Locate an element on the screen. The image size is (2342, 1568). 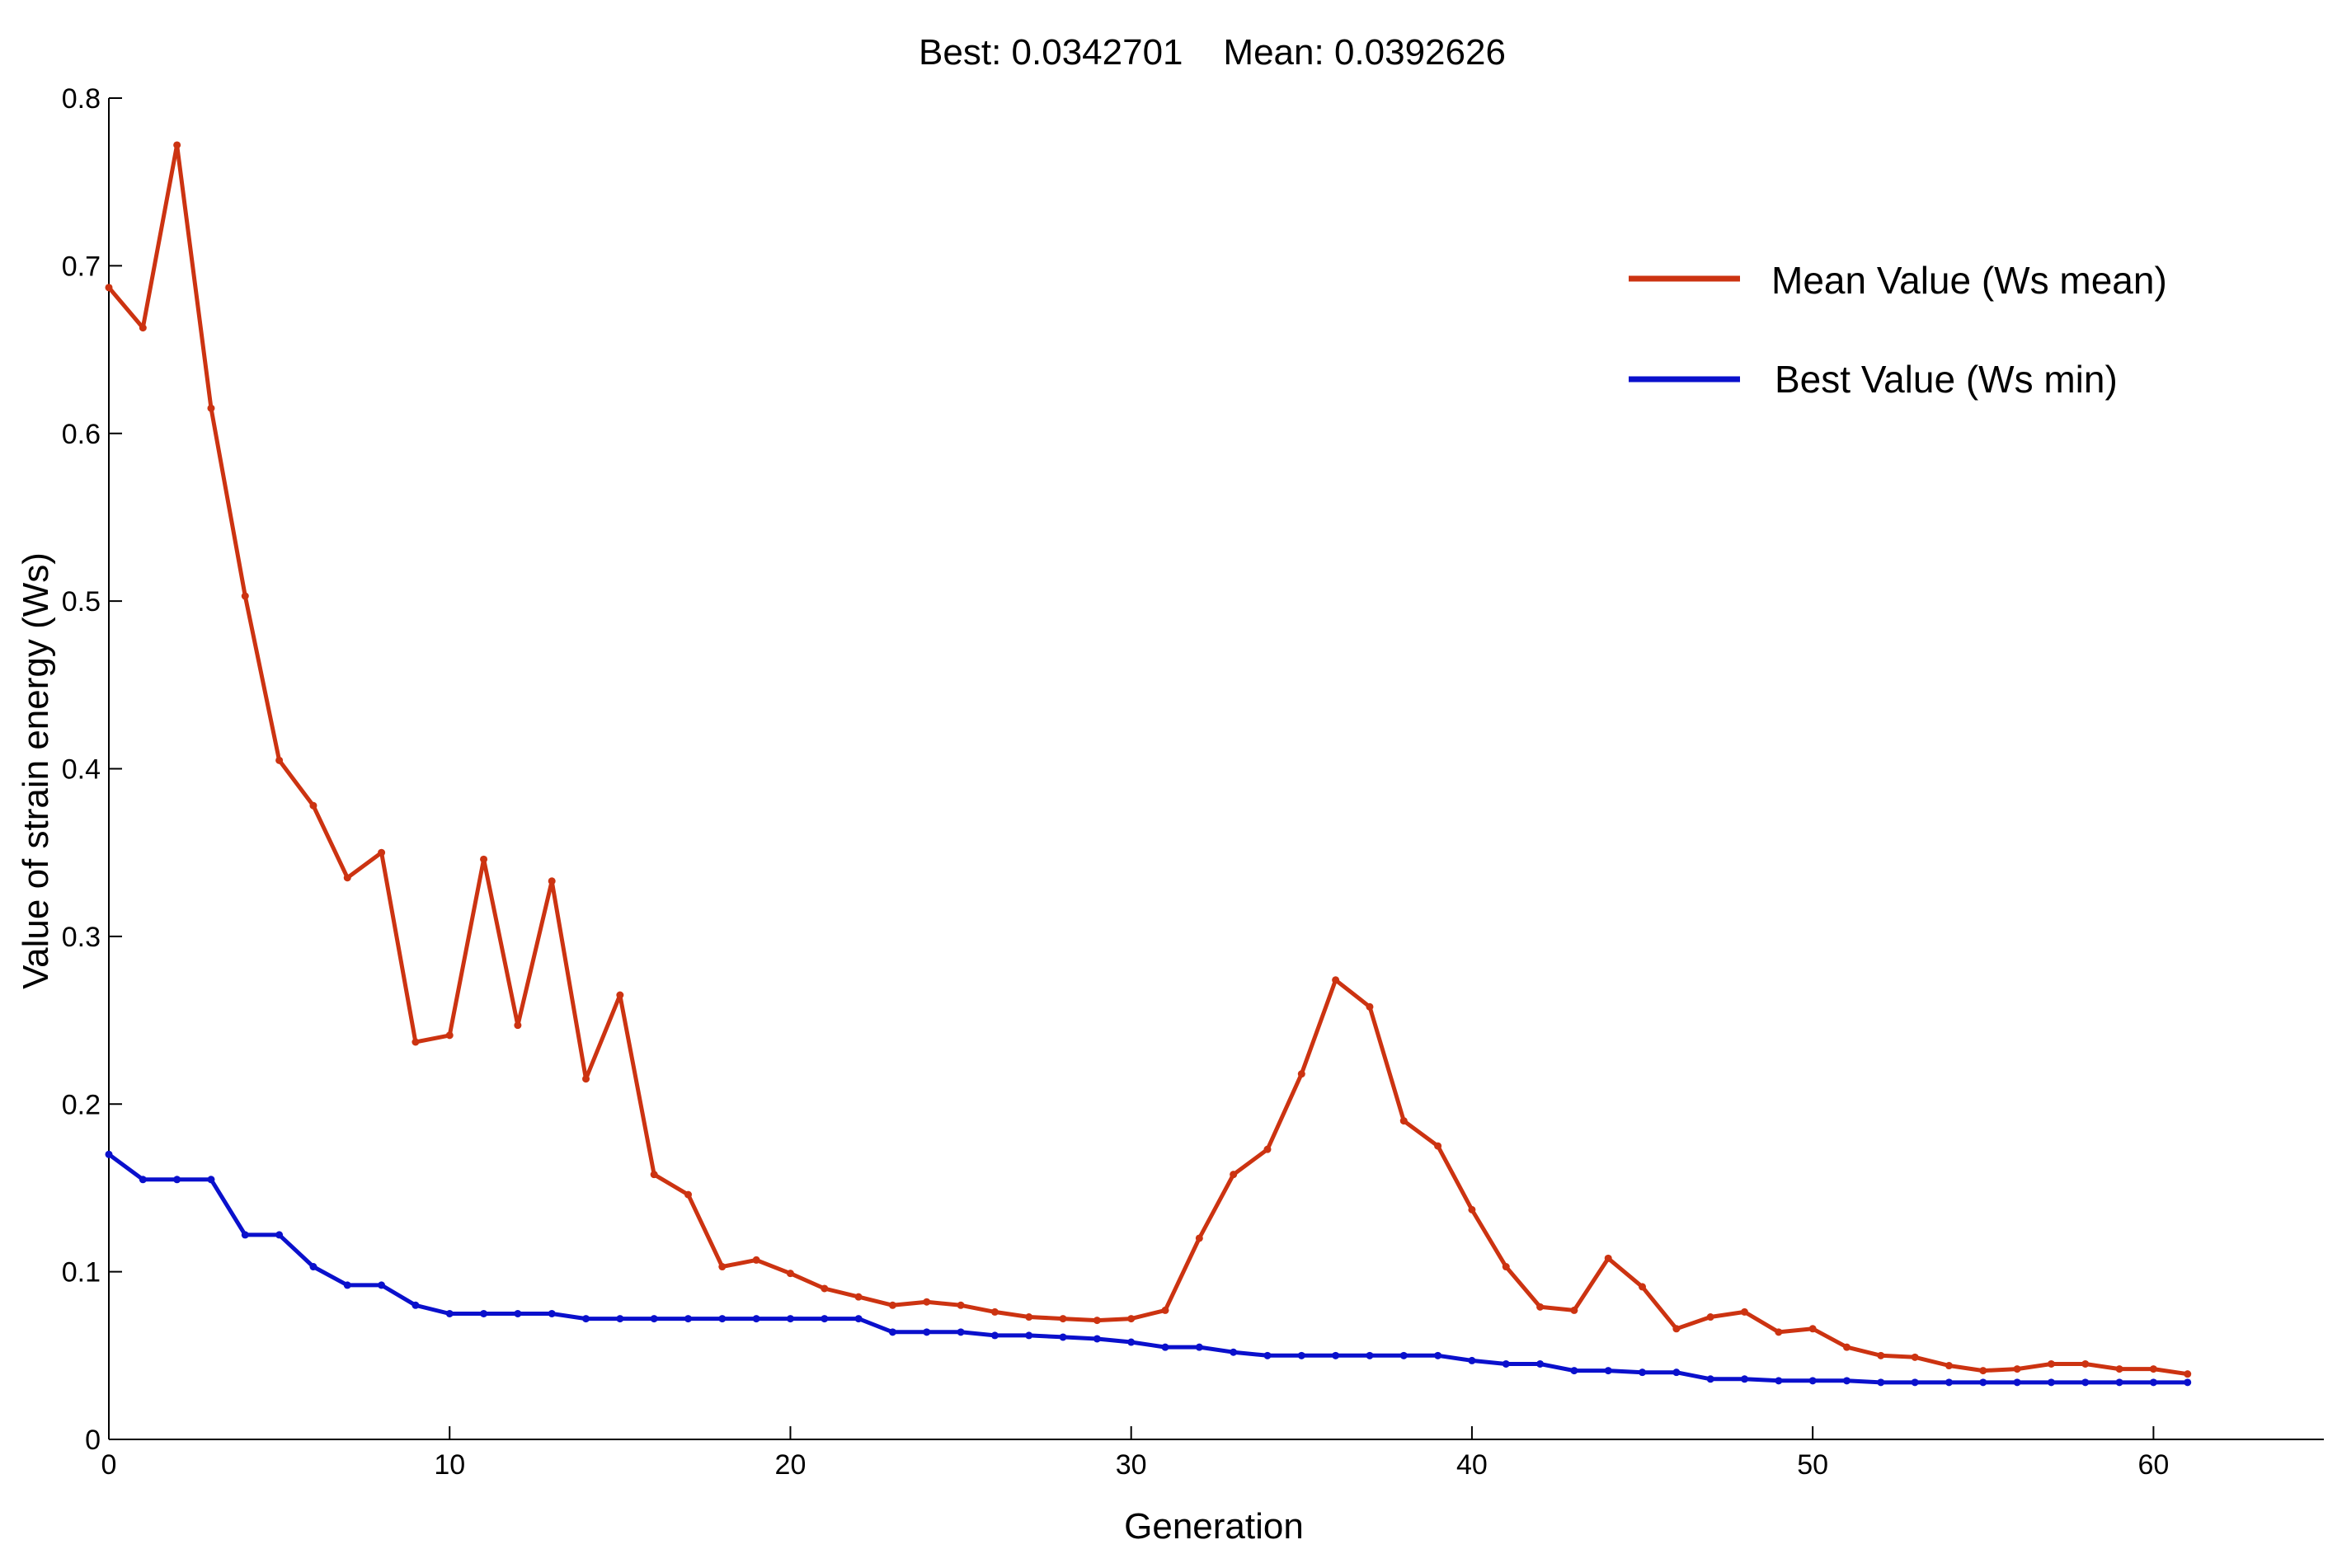
y-axis-label: Value of strain energy (Ws) is located at coordinates (36, 770).